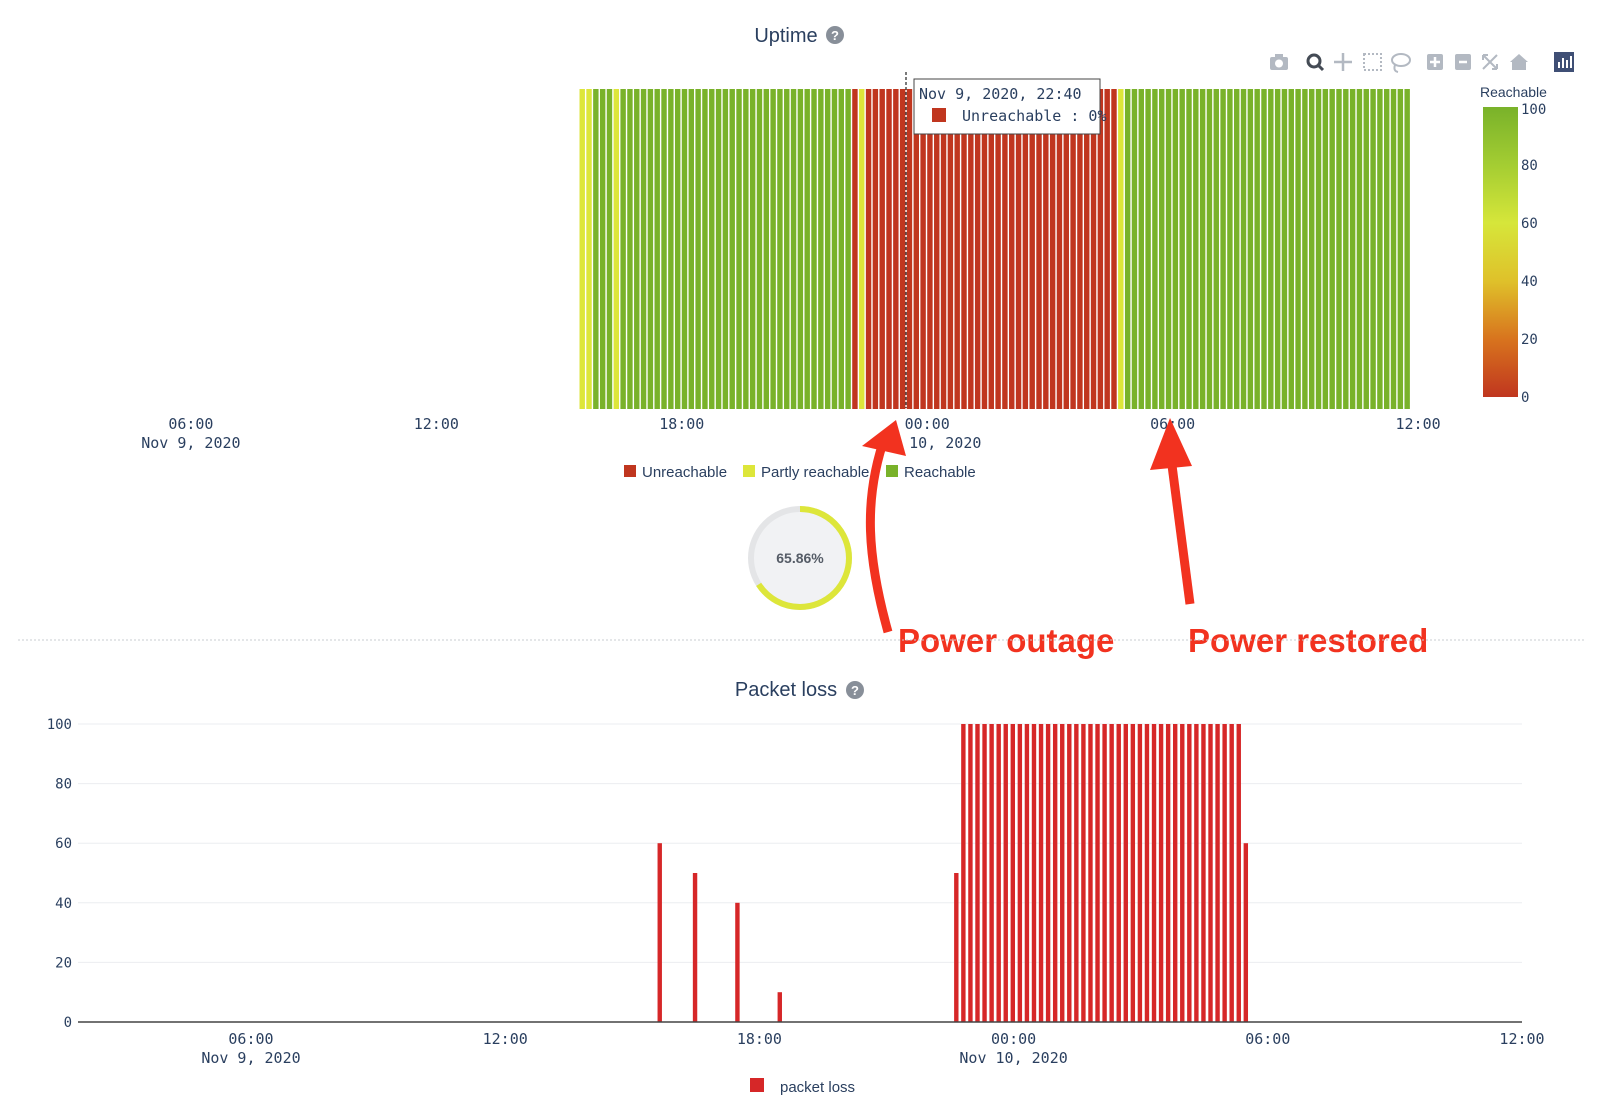  What do you see at coordinates (835, 35) in the screenshot?
I see `uptime-help-icon: ?` at bounding box center [835, 35].